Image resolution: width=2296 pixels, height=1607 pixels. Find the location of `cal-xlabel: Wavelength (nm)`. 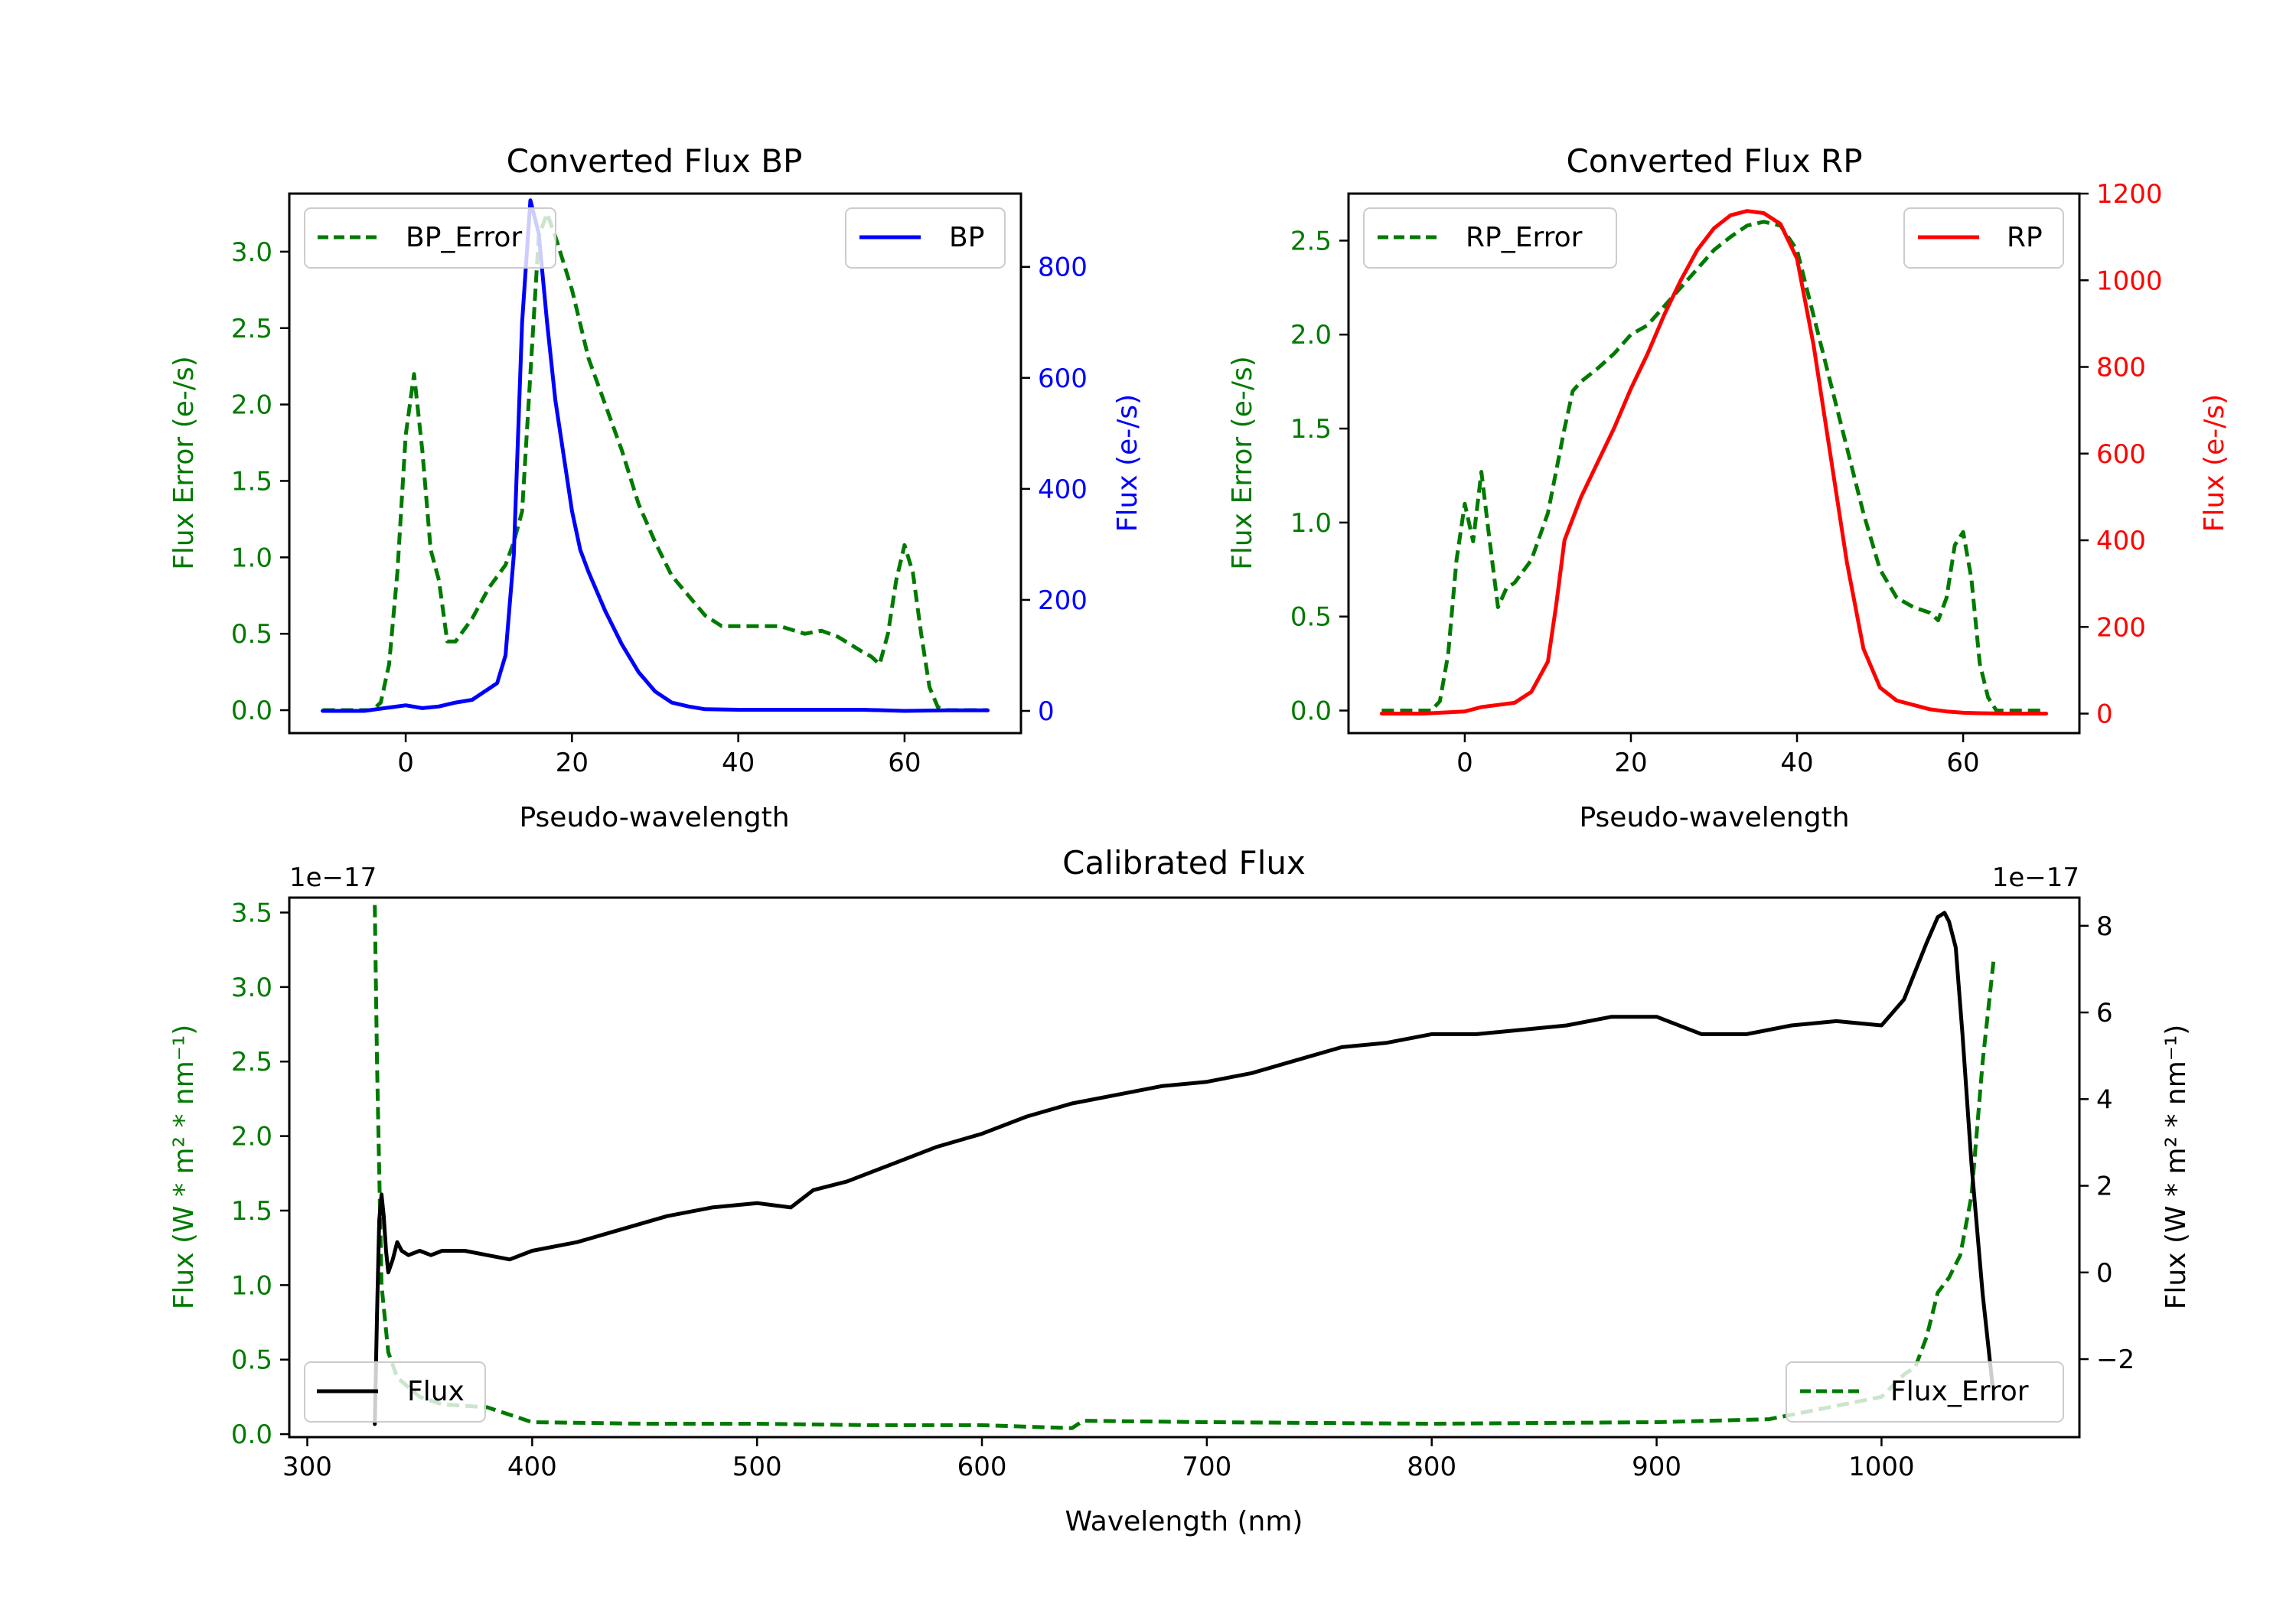

cal-xlabel: Wavelength (nm) is located at coordinates (1184, 1521).